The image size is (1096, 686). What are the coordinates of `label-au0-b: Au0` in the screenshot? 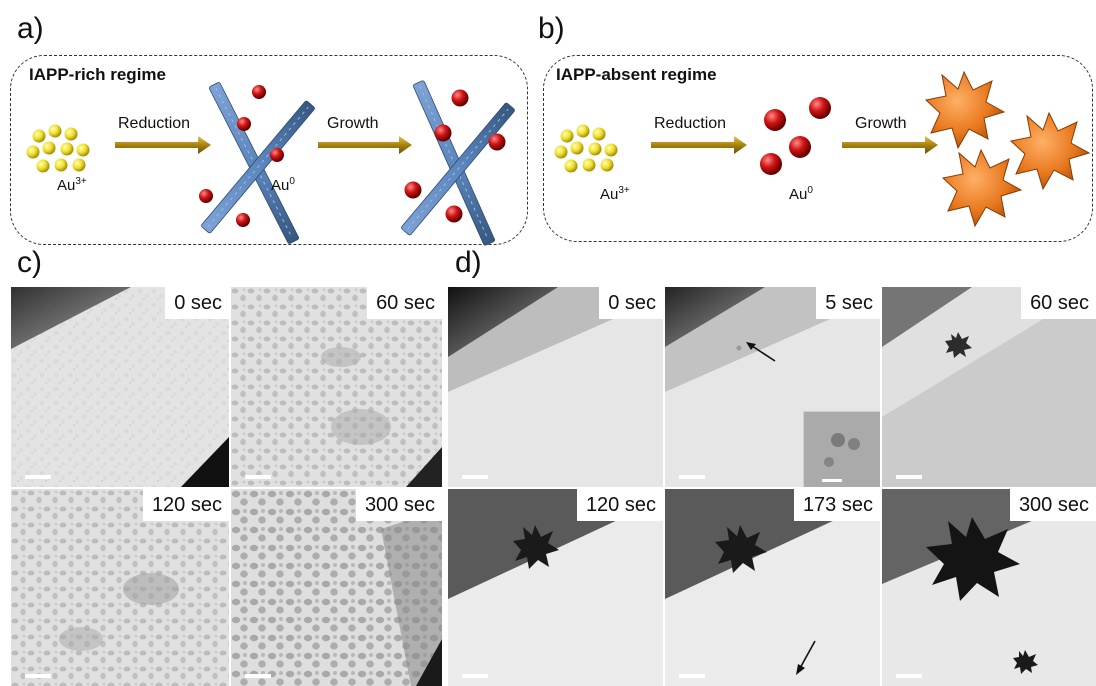 It's located at (801, 194).